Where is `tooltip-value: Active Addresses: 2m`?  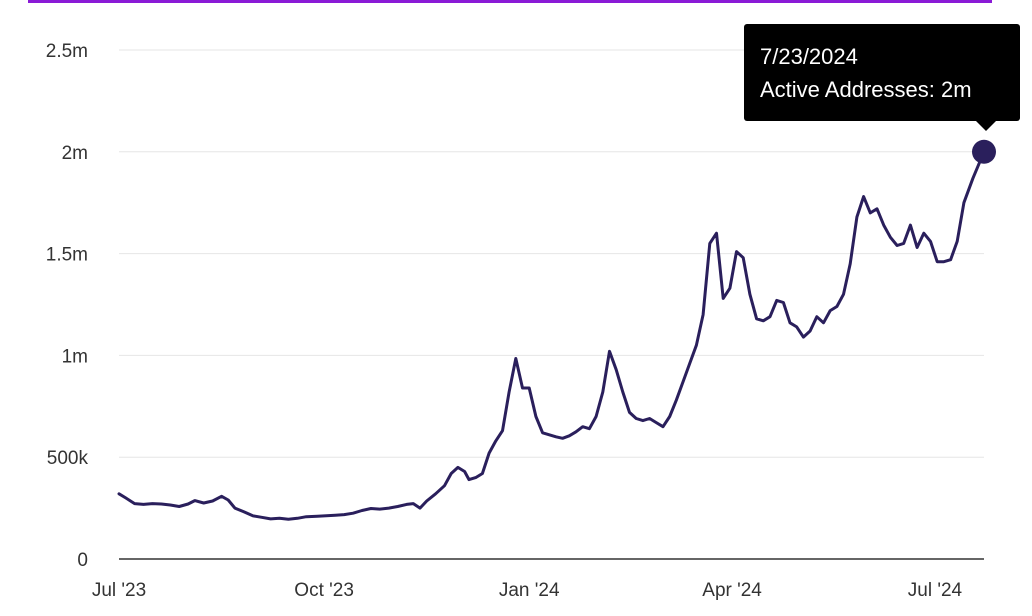 tooltip-value: Active Addresses: 2m is located at coordinates (866, 89).